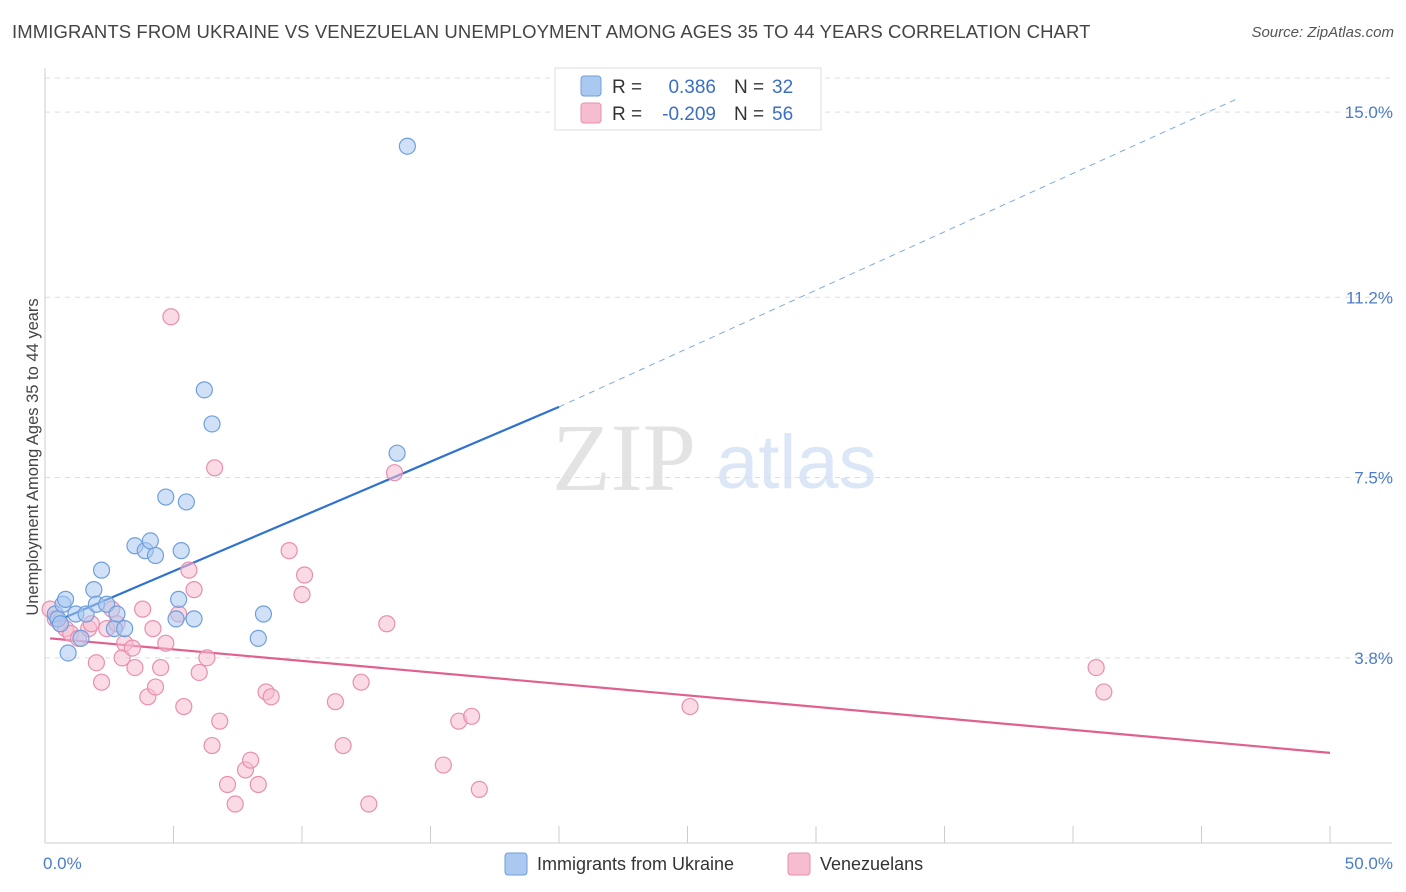 This screenshot has height=892, width=1406. Describe the element at coordinates (692, 87) in the screenshot. I see `legend-r-value-ukraine: 0.386` at that location.